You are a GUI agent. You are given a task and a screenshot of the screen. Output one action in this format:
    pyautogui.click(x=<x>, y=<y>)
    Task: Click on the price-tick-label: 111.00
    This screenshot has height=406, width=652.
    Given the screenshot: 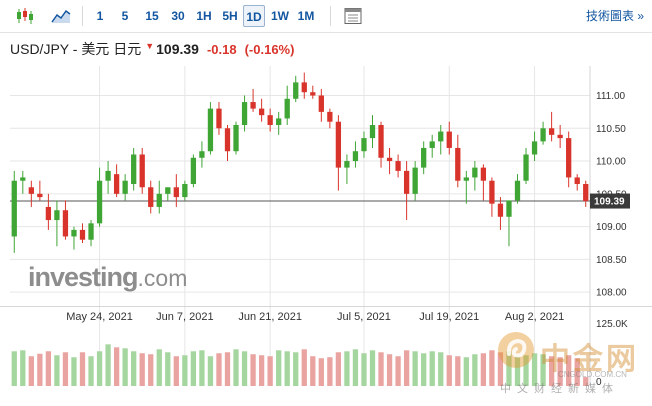 What is the action you would take?
    pyautogui.click(x=611, y=96)
    